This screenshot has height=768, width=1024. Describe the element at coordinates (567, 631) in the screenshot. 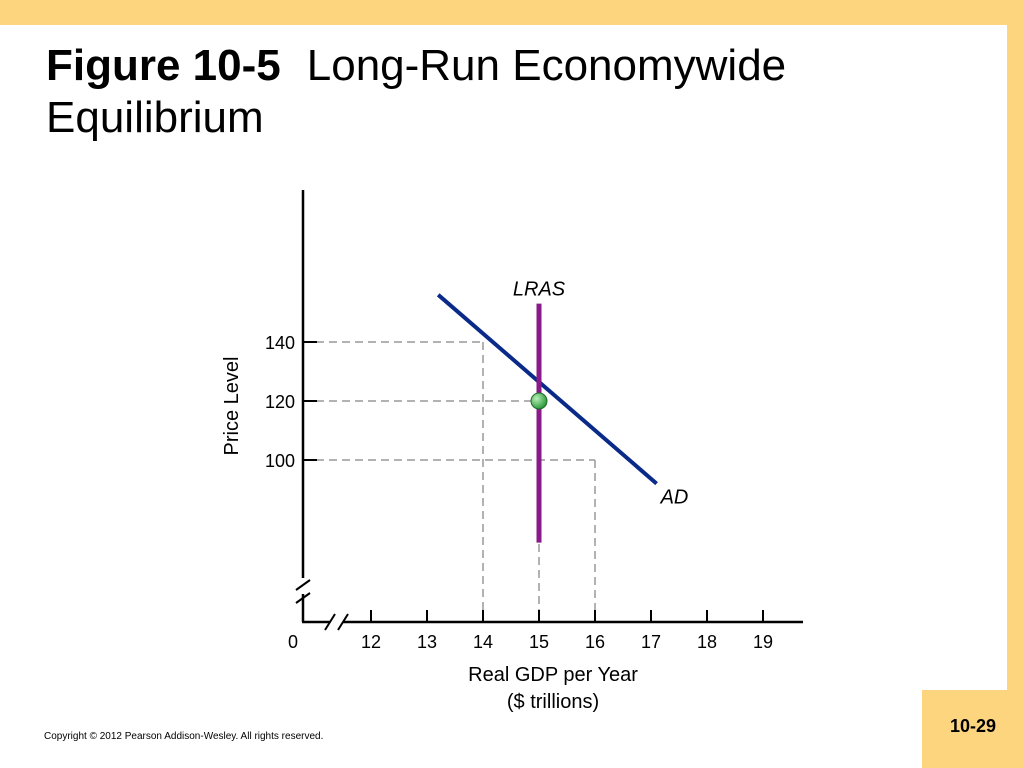

I see `x-ticks: 12 13 14 15 16 17 18 19` at that location.